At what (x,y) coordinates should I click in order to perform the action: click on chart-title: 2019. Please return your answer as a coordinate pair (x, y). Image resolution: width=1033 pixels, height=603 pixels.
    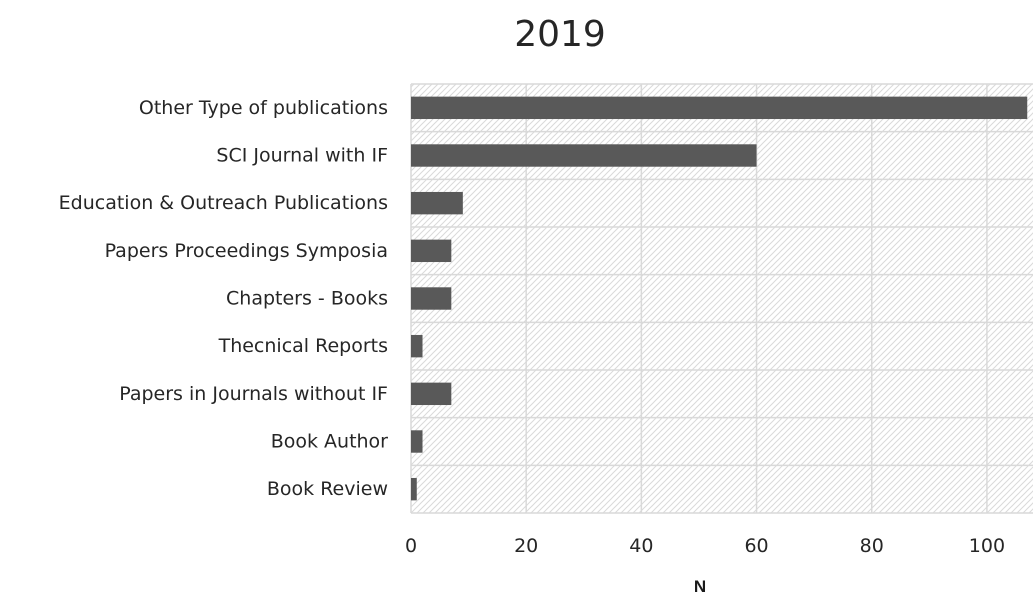
    Looking at the image, I should click on (560, 34).